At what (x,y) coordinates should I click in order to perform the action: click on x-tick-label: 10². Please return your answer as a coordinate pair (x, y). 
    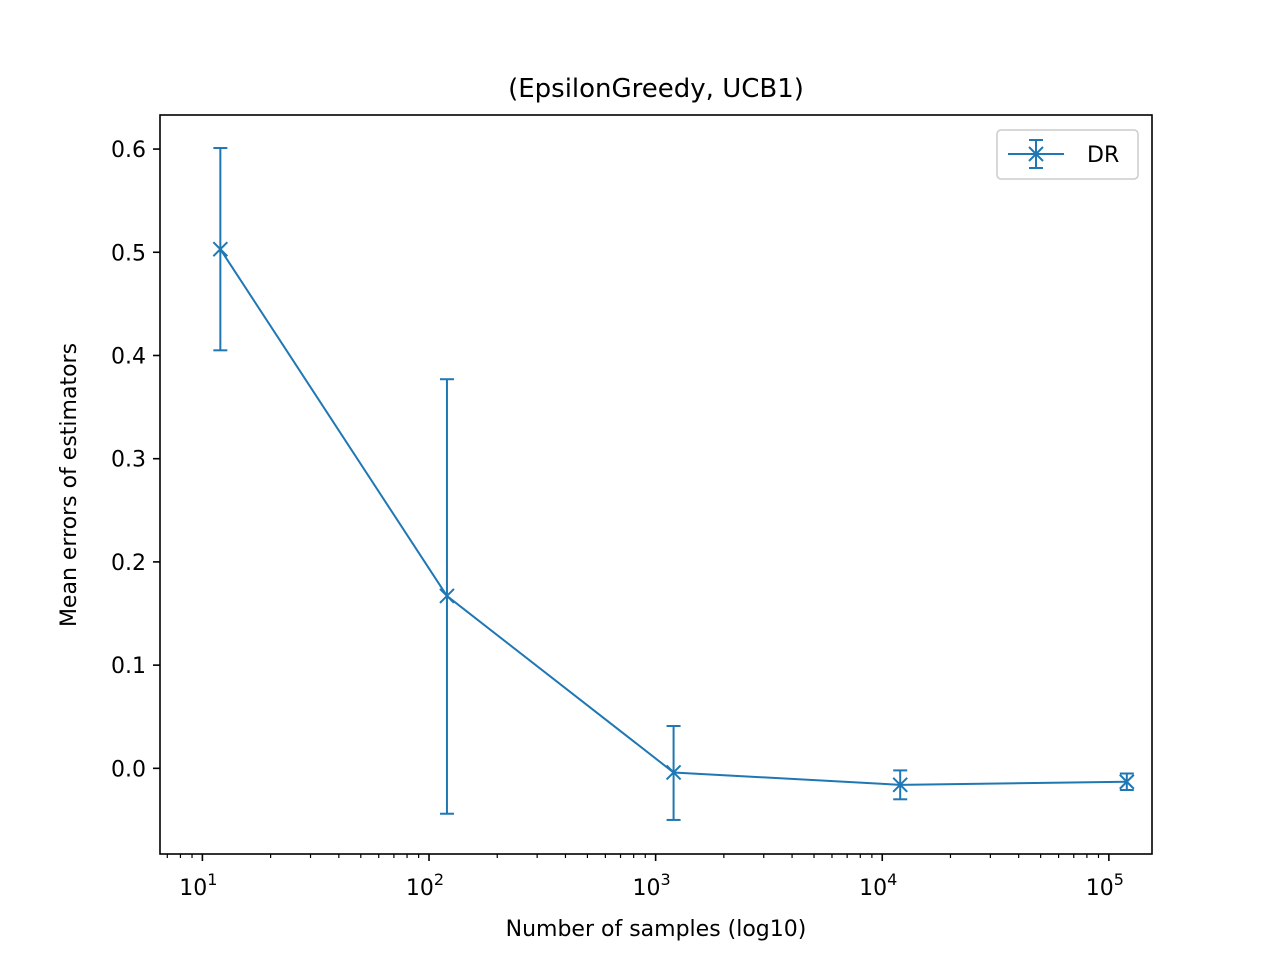
    Looking at the image, I should click on (425, 885).